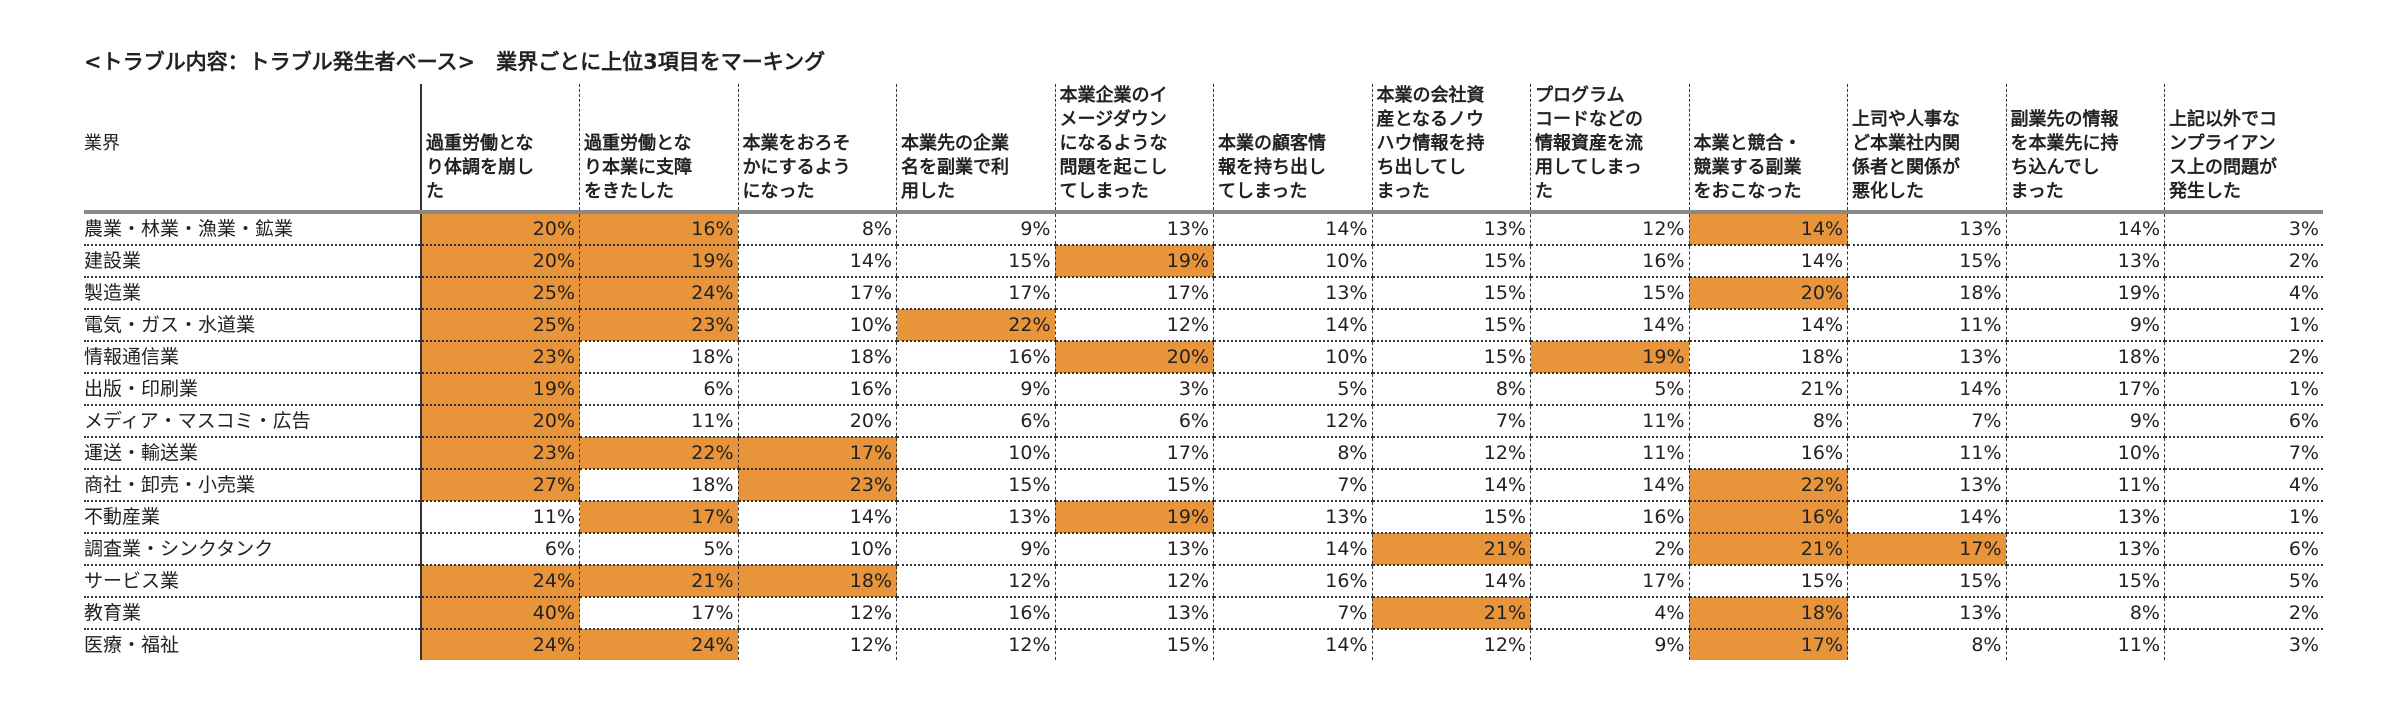 This screenshot has width=2400, height=728. I want to click on value-cell-top3: 14%, so click(1768, 229).